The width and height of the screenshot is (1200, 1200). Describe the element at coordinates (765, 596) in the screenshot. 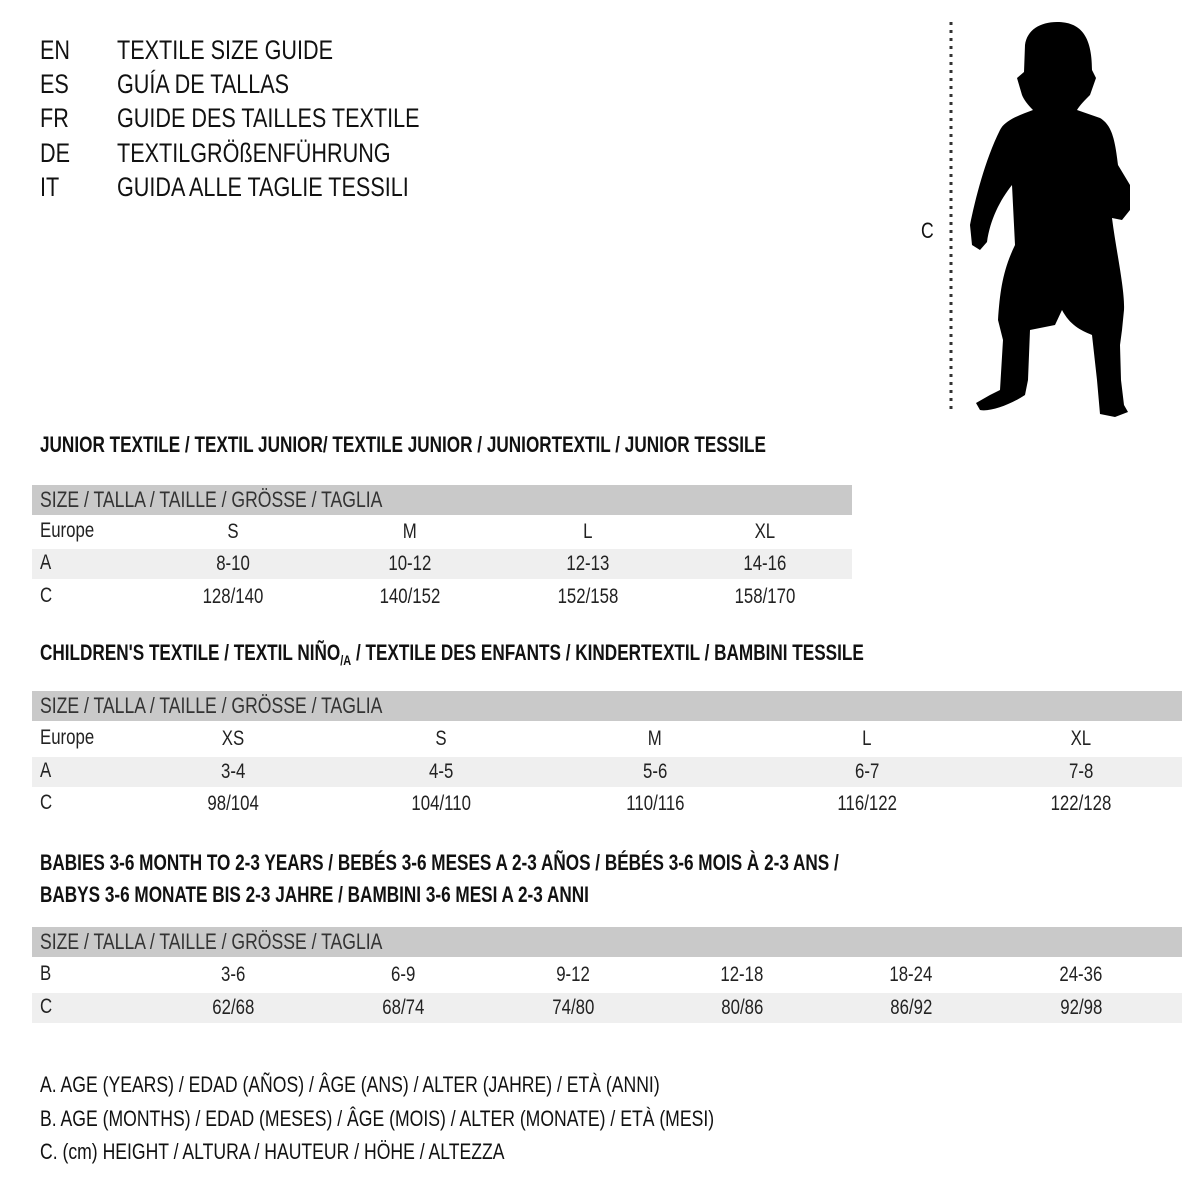

I see `table-cell: 158/170` at that location.